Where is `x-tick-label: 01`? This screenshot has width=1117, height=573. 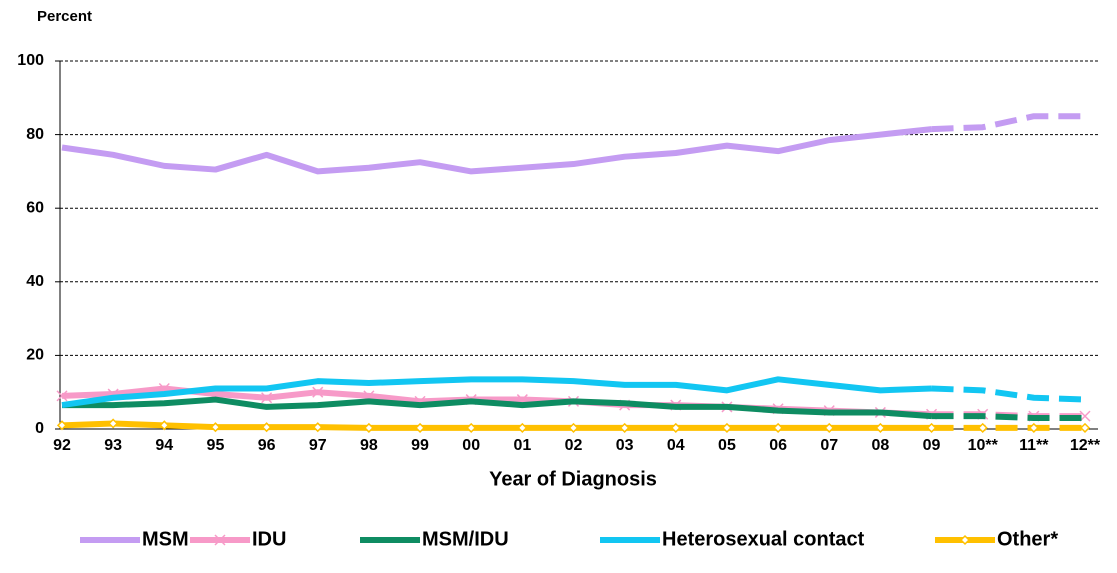 x-tick-label: 01 is located at coordinates (522, 445).